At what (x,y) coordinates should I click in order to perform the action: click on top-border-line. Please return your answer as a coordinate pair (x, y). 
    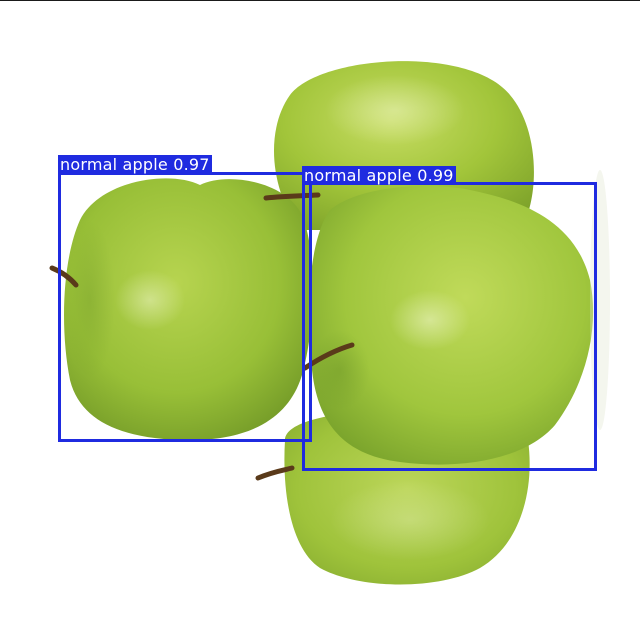
    Looking at the image, I should click on (320, 0).